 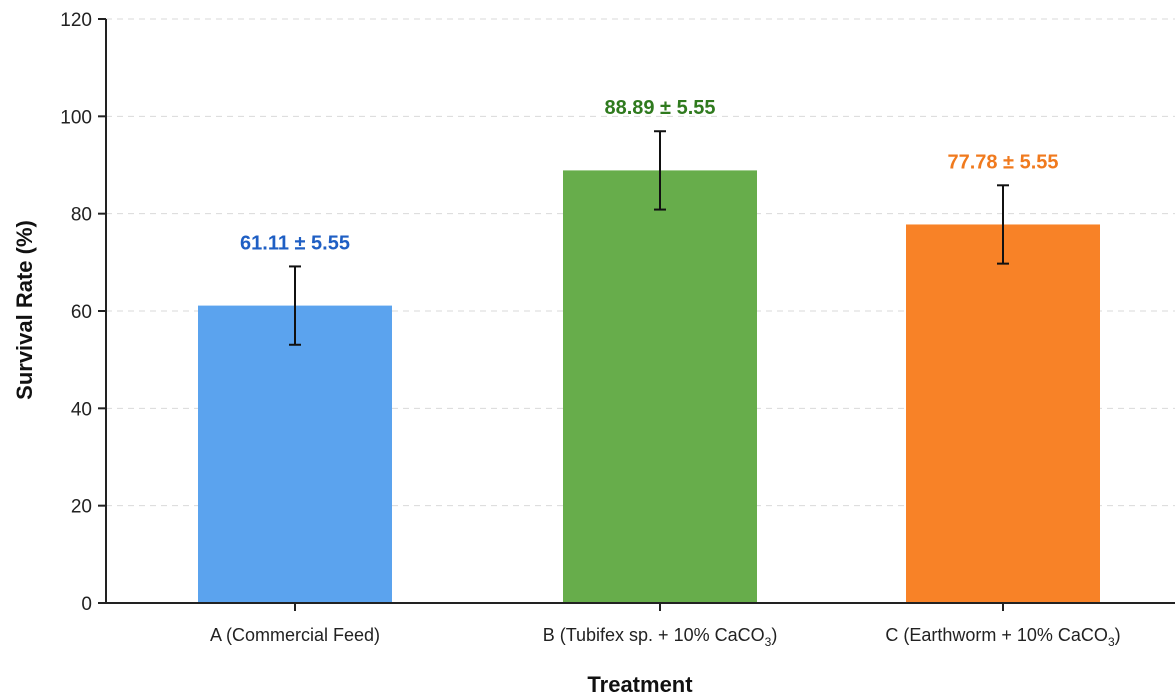 What do you see at coordinates (81, 409) in the screenshot?
I see `y-tick-label: 40` at bounding box center [81, 409].